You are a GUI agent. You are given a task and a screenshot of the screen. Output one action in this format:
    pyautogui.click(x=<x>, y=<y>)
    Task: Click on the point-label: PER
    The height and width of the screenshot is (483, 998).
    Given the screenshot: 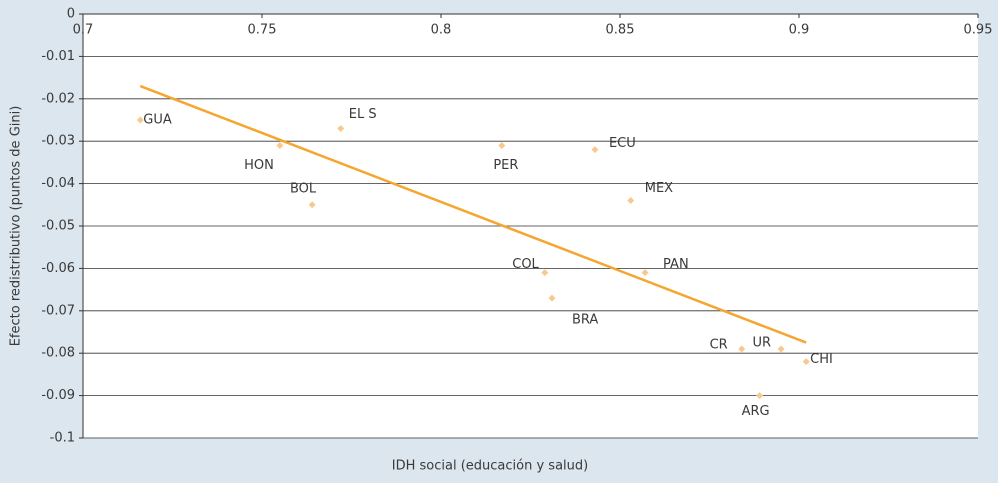 What is the action you would take?
    pyautogui.click(x=505, y=165)
    